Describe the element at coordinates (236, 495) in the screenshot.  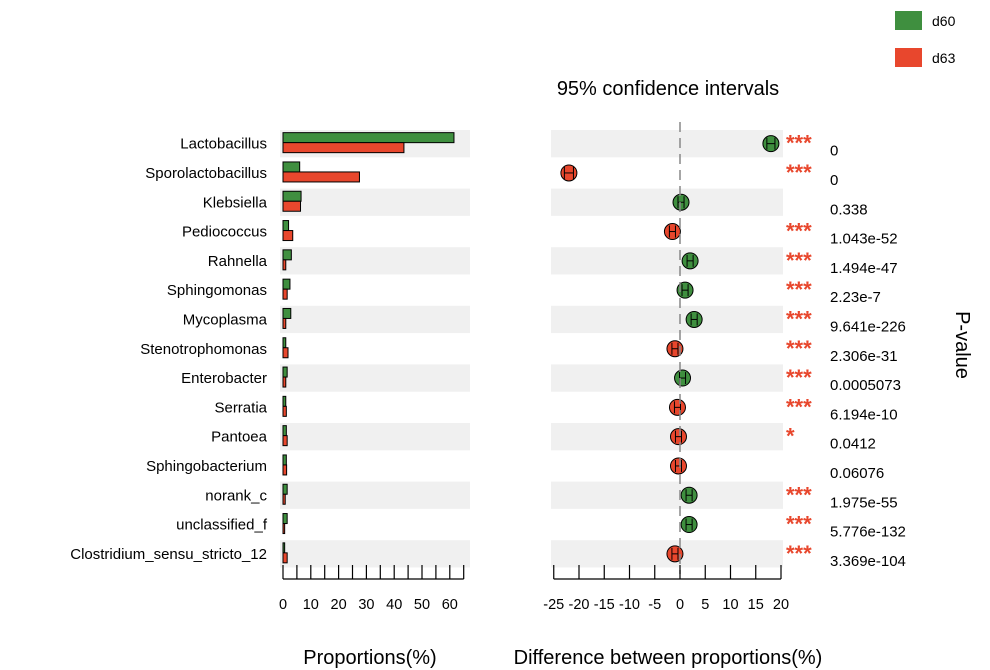
I see `category-label: norank_c` at that location.